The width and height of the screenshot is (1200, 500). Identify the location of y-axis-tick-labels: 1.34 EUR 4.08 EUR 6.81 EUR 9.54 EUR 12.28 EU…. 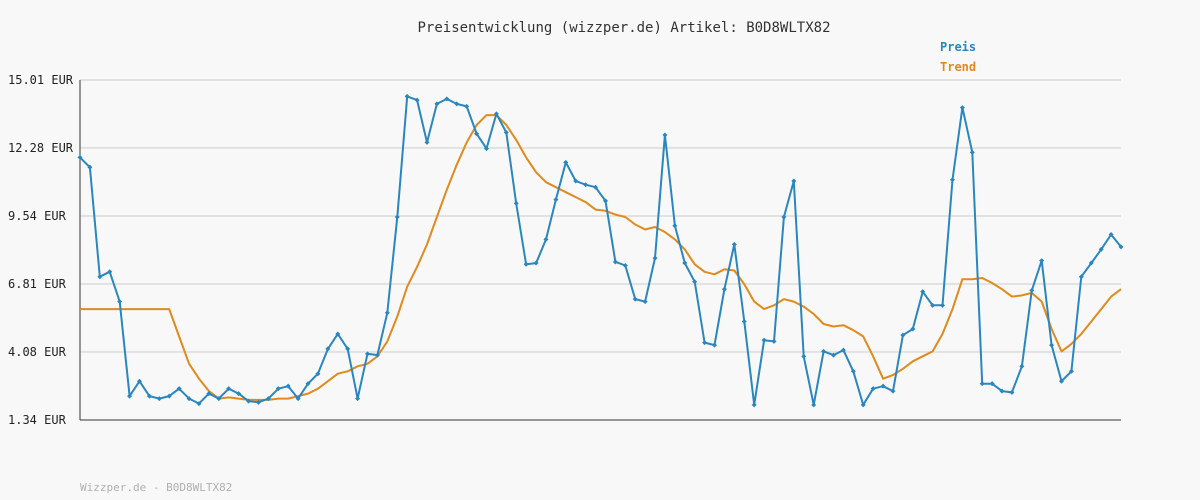
(41, 250).